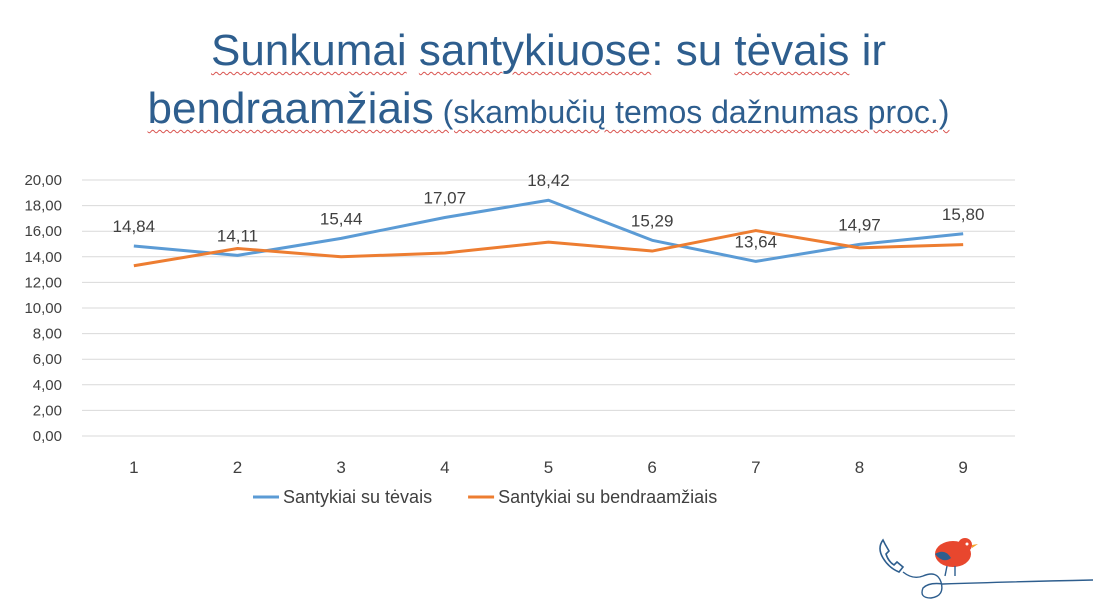 Image resolution: width=1097 pixels, height=610 pixels. What do you see at coordinates (548, 180) in the screenshot?
I see `data-label: 18,42` at bounding box center [548, 180].